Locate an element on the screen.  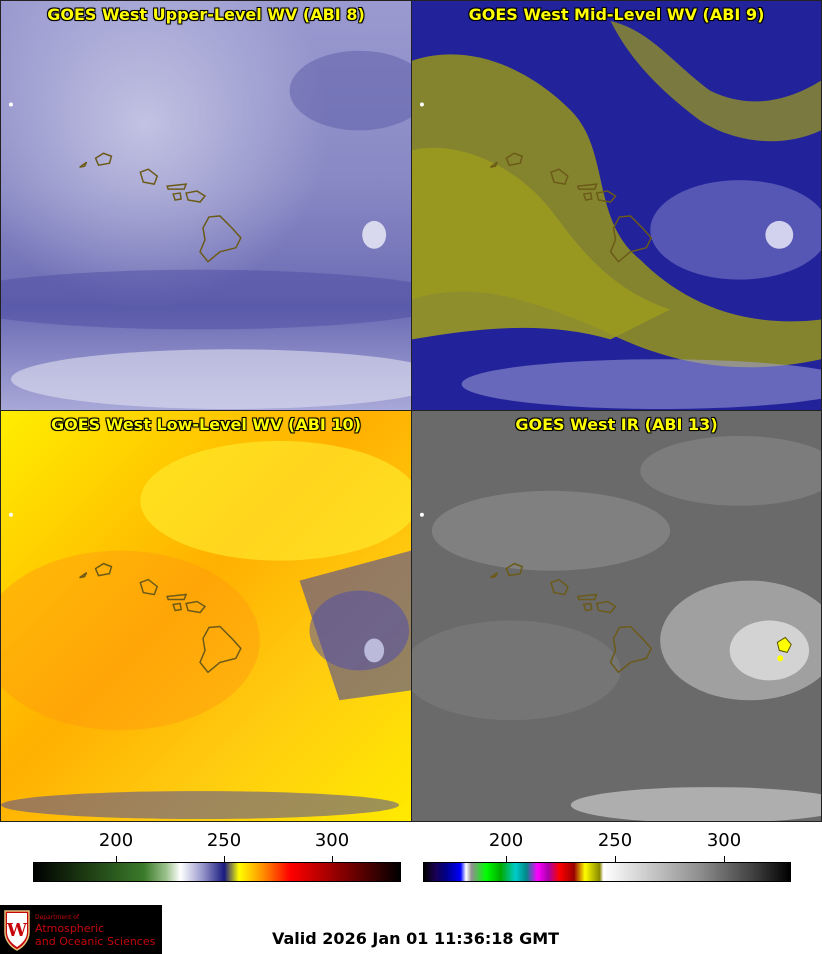
colorbar-left-tick: 250 is located at coordinates (224, 840).